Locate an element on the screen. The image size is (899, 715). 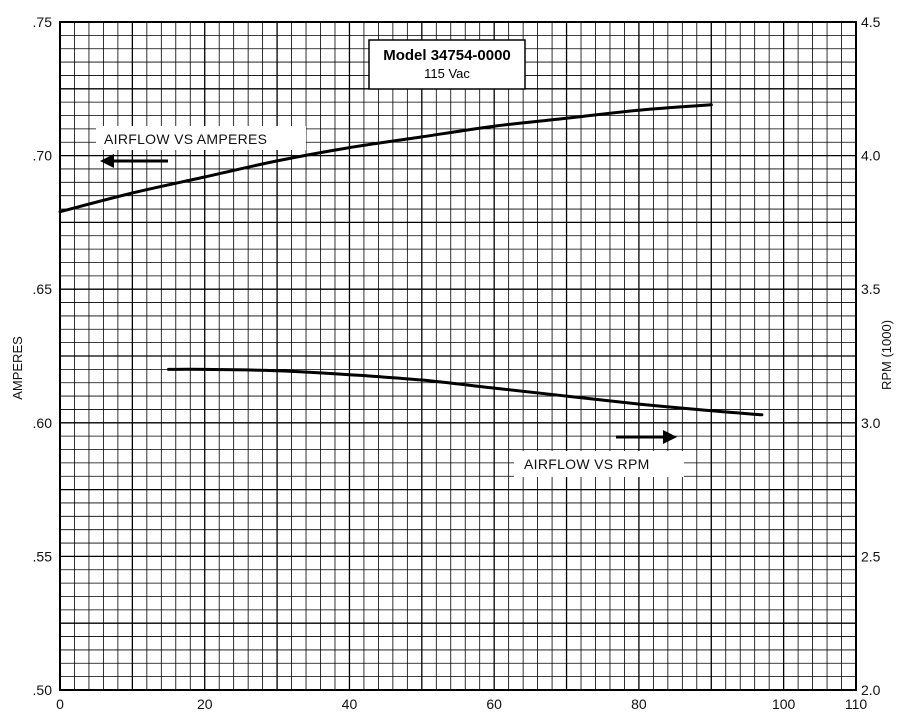
x-tick-label: 110 is located at coordinates (856, 704).